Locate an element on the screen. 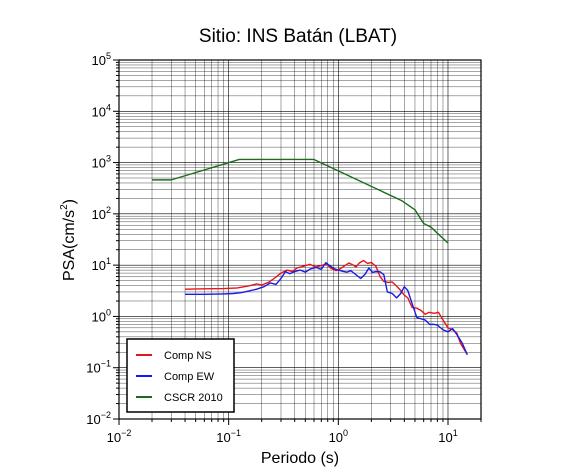 The height and width of the screenshot is (475, 586). legend: Comp NS Comp EW CSCR 2010 is located at coordinates (180, 375).